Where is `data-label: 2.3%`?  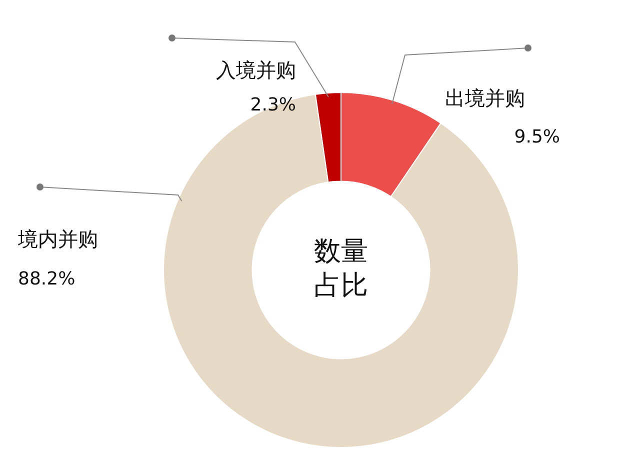 data-label: 2.3% is located at coordinates (273, 105).